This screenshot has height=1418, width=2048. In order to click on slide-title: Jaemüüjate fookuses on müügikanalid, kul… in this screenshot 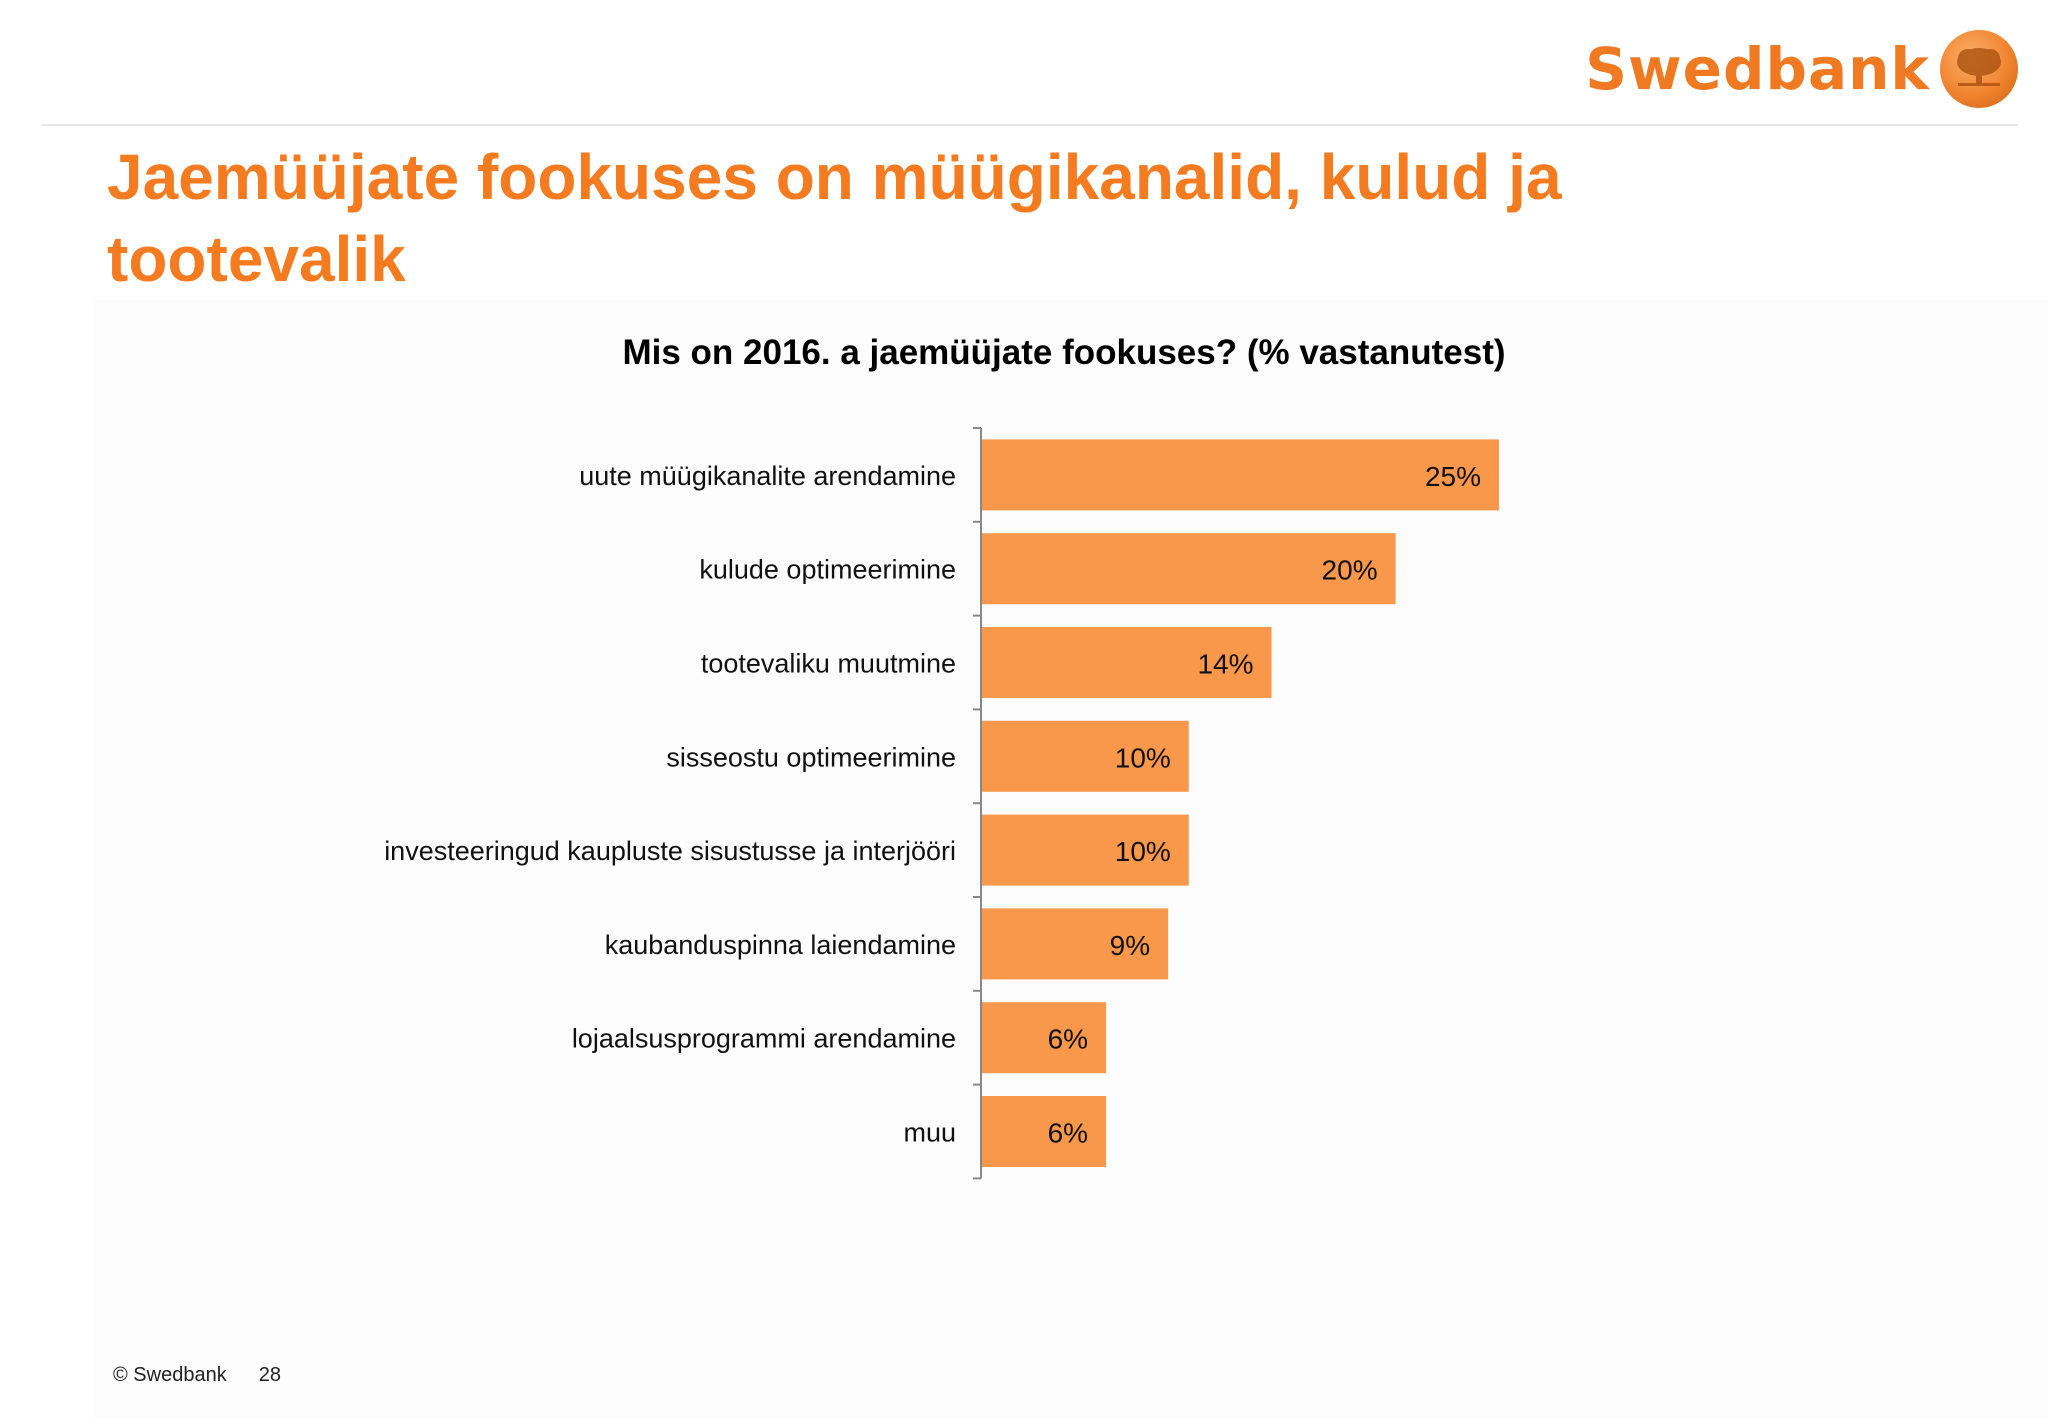, I will do `click(834, 218)`.